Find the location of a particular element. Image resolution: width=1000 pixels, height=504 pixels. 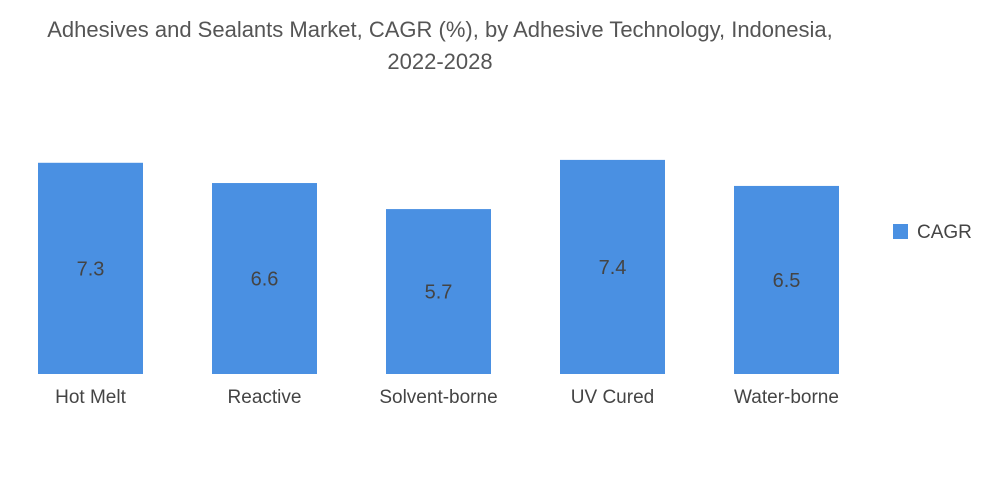

bar-uv-cured is located at coordinates (612, 266).